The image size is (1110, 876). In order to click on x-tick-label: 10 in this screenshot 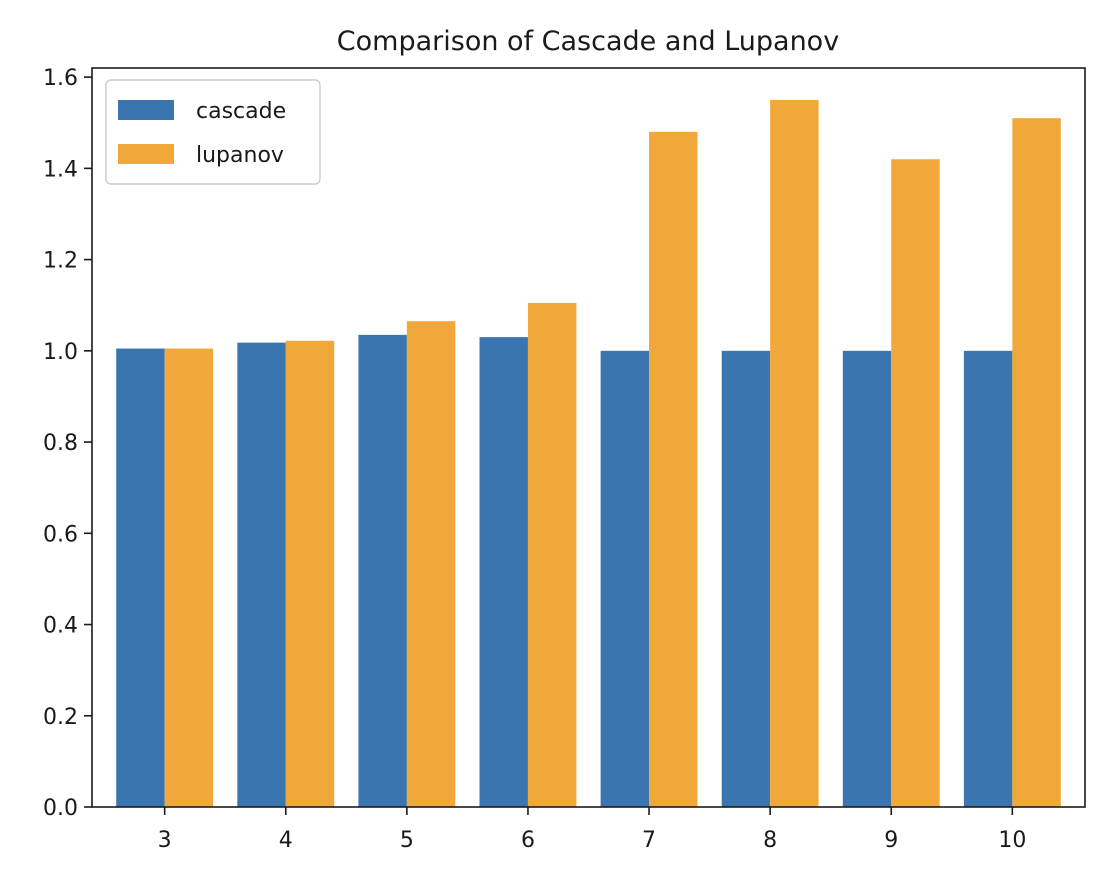, I will do `click(1012, 840)`.